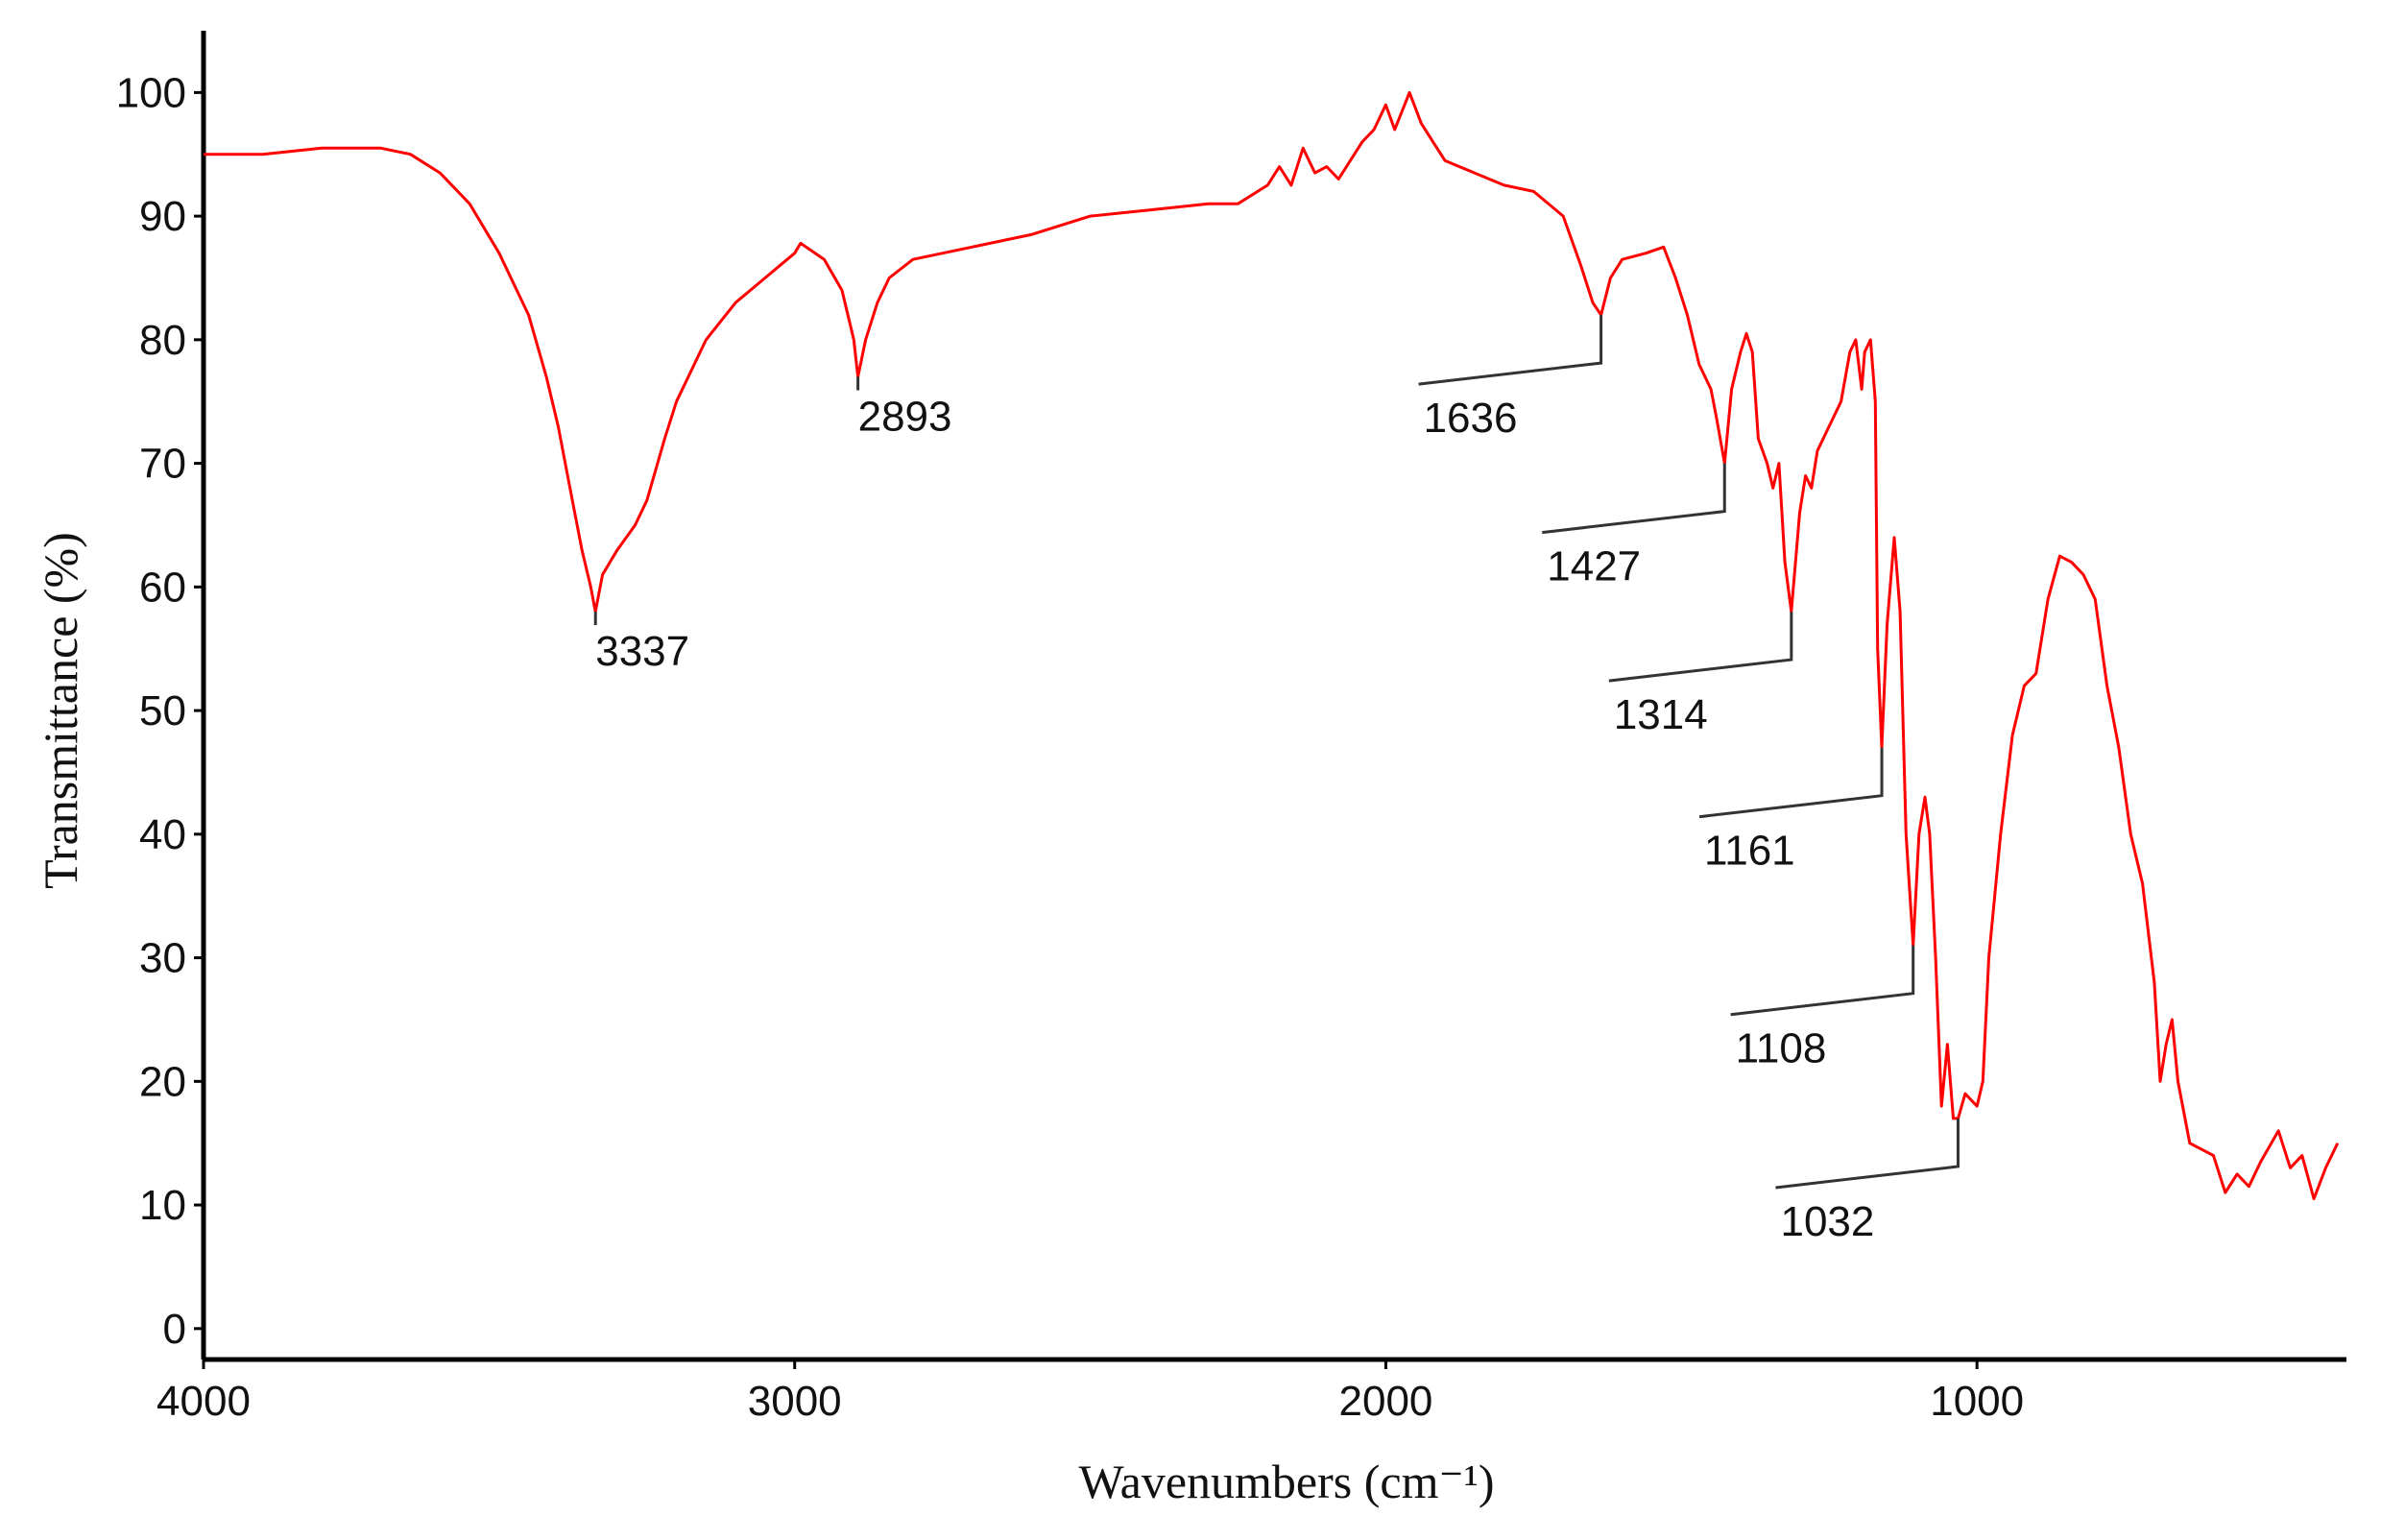 The image size is (2381, 1540). Describe the element at coordinates (1827, 1221) in the screenshot. I see `annotation-label: 1032` at that location.